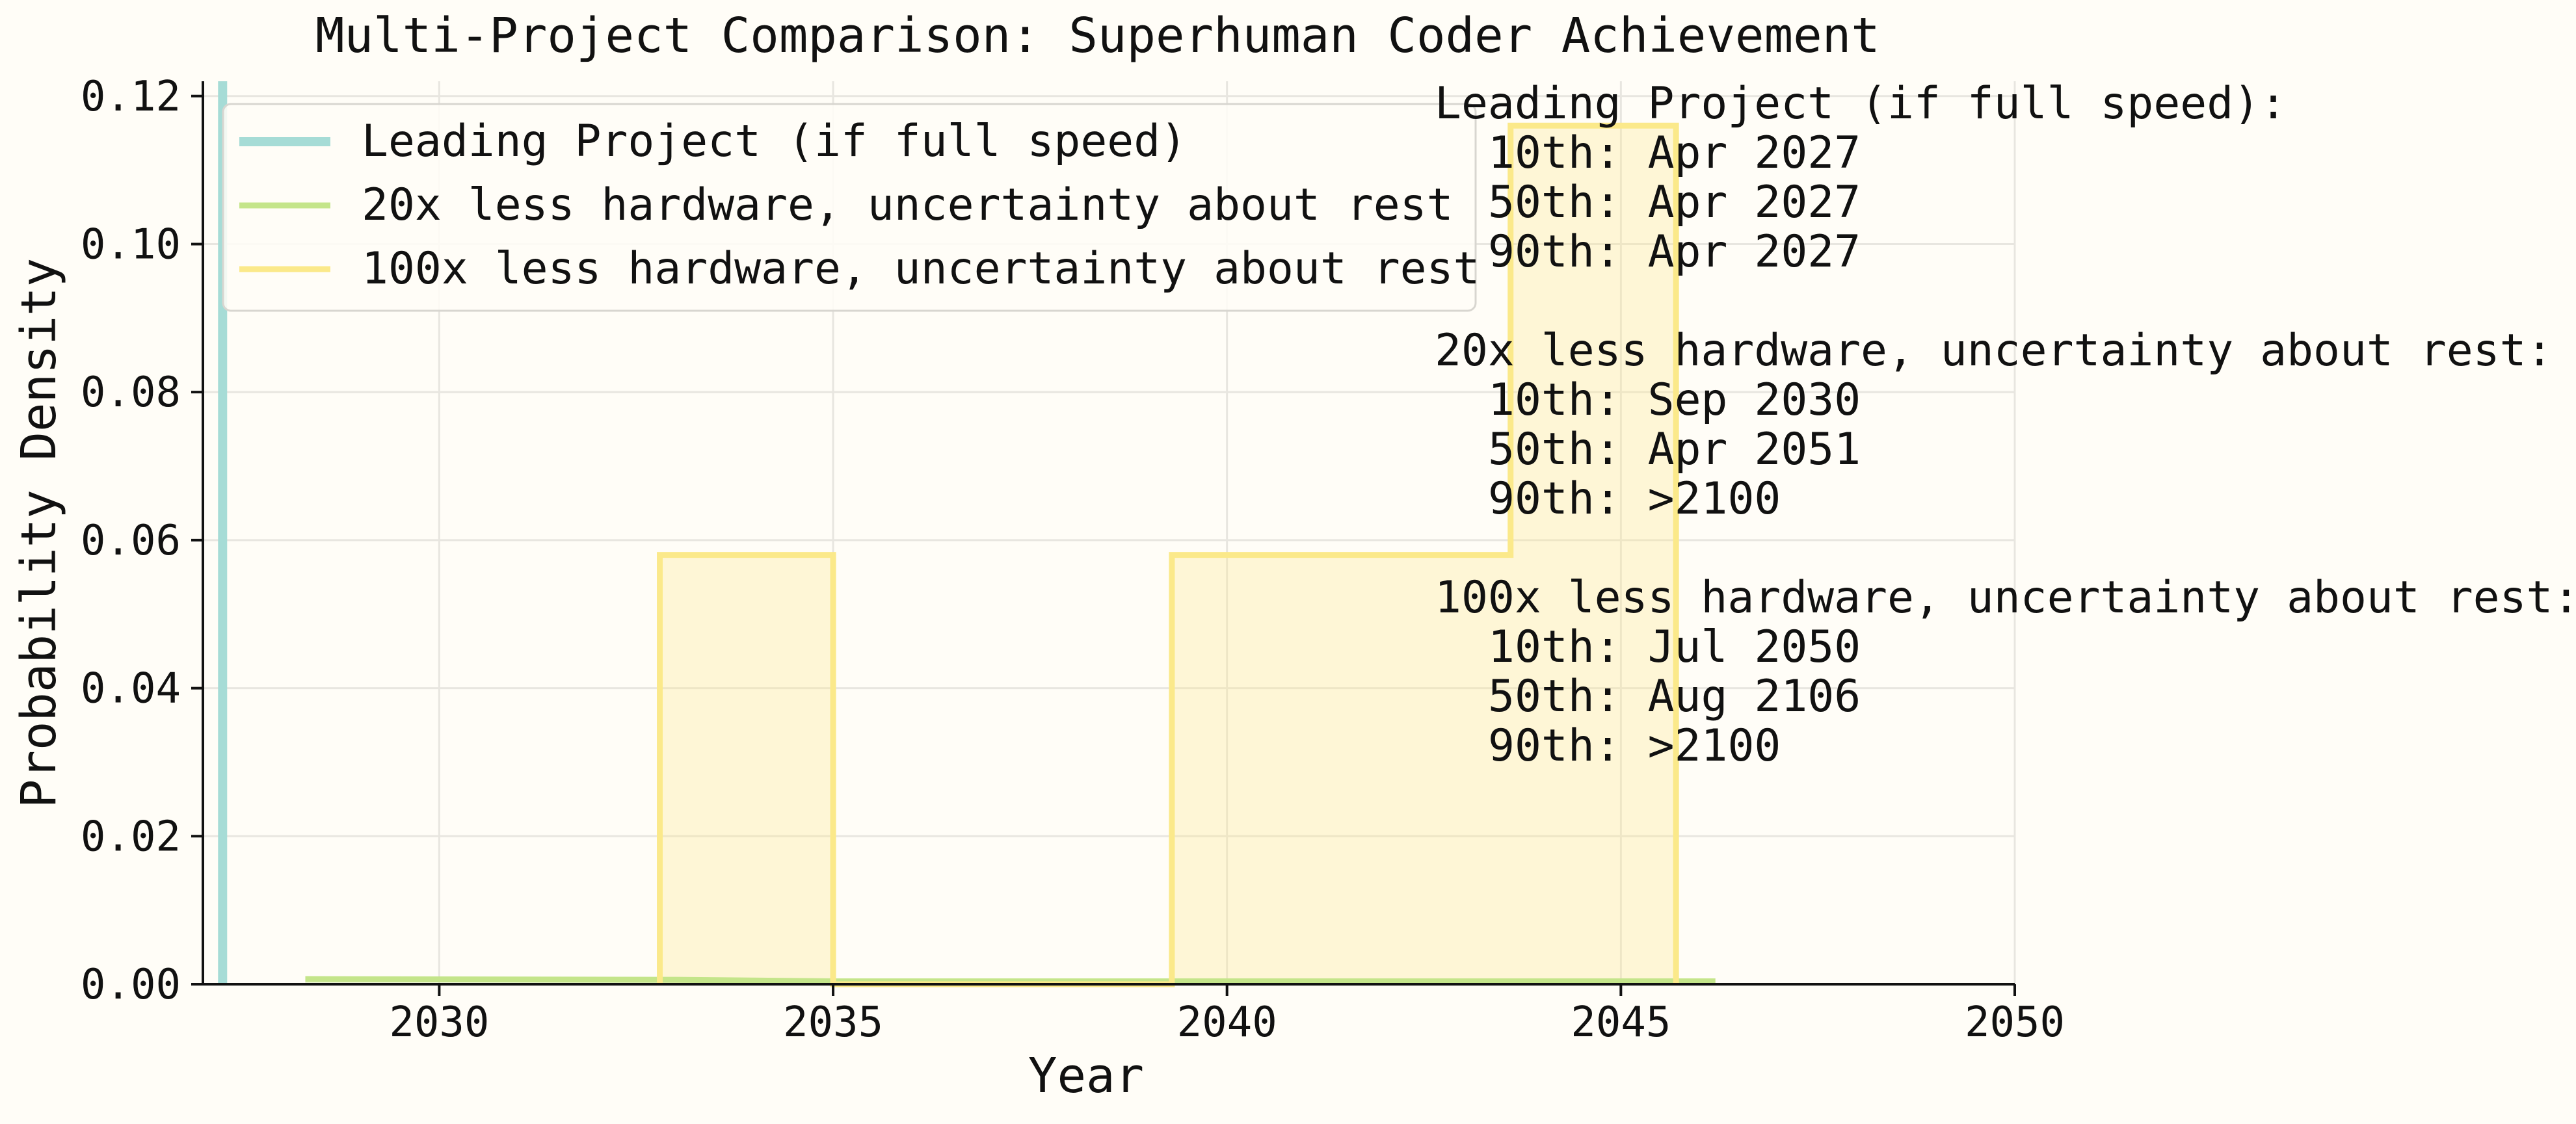  I want to click on annotation-line: 50th: Apr 2051, so click(1675, 449).